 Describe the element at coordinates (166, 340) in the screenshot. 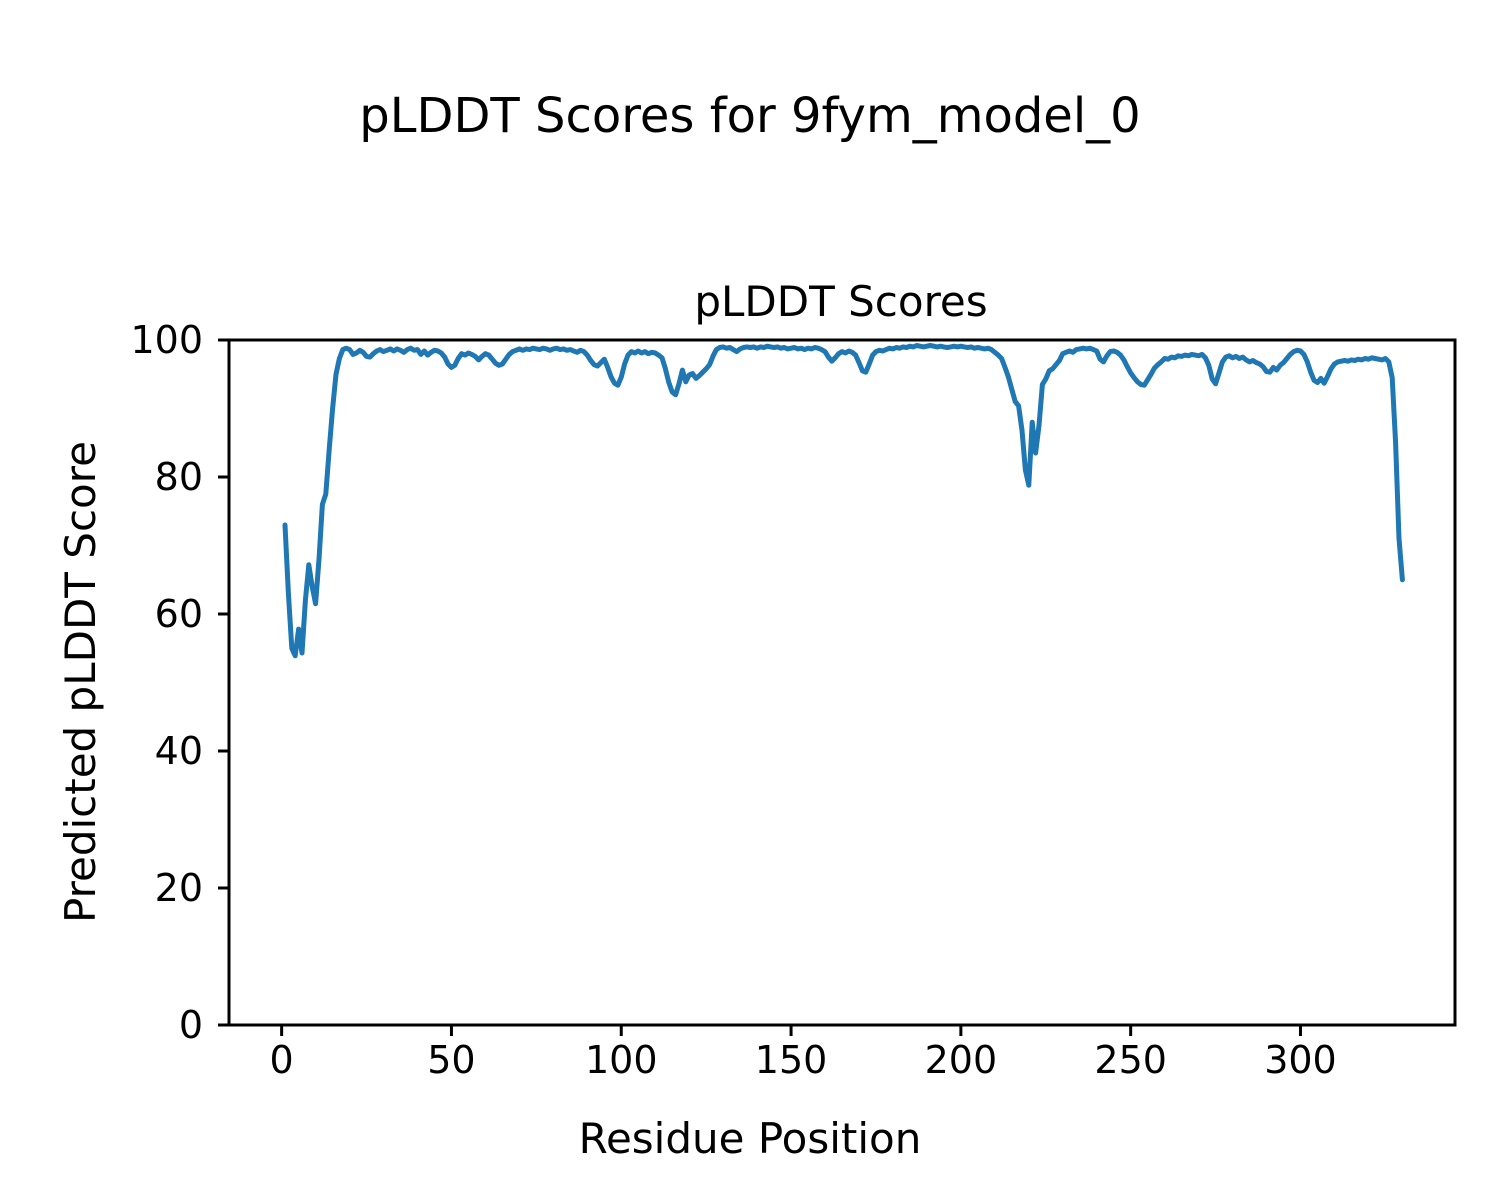

I see `y-tick-label: 100` at that location.